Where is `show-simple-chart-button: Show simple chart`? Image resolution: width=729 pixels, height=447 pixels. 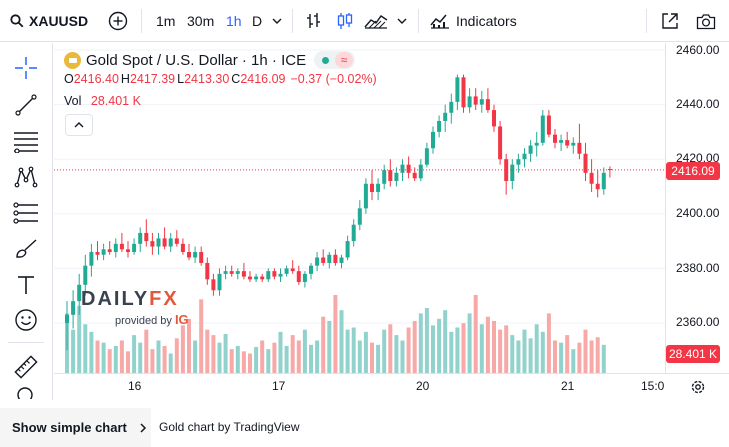
show-simple-chart-button: Show simple chart is located at coordinates (75, 427).